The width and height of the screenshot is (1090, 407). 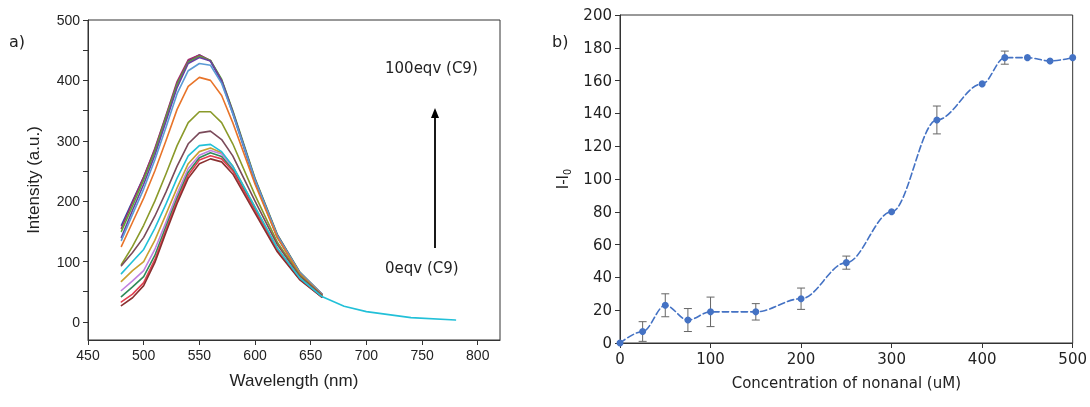 What do you see at coordinates (560, 41) in the screenshot?
I see `text: b)` at bounding box center [560, 41].